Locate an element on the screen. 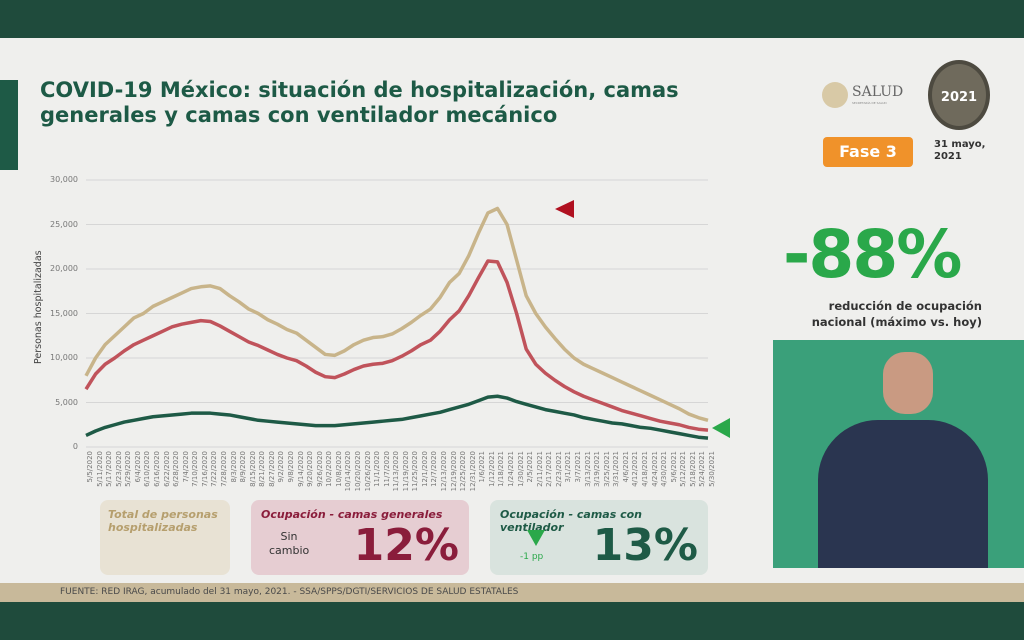 This screenshot has width=1024, height=640. x-tick-label: 8/3/2020 is located at coordinates (233, 467).